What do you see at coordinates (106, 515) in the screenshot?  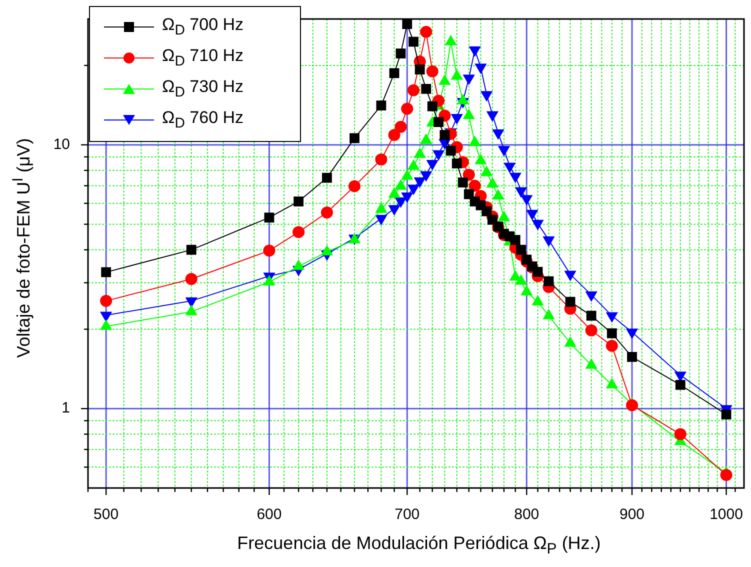 I see `x-tick-label: 500` at bounding box center [106, 515].